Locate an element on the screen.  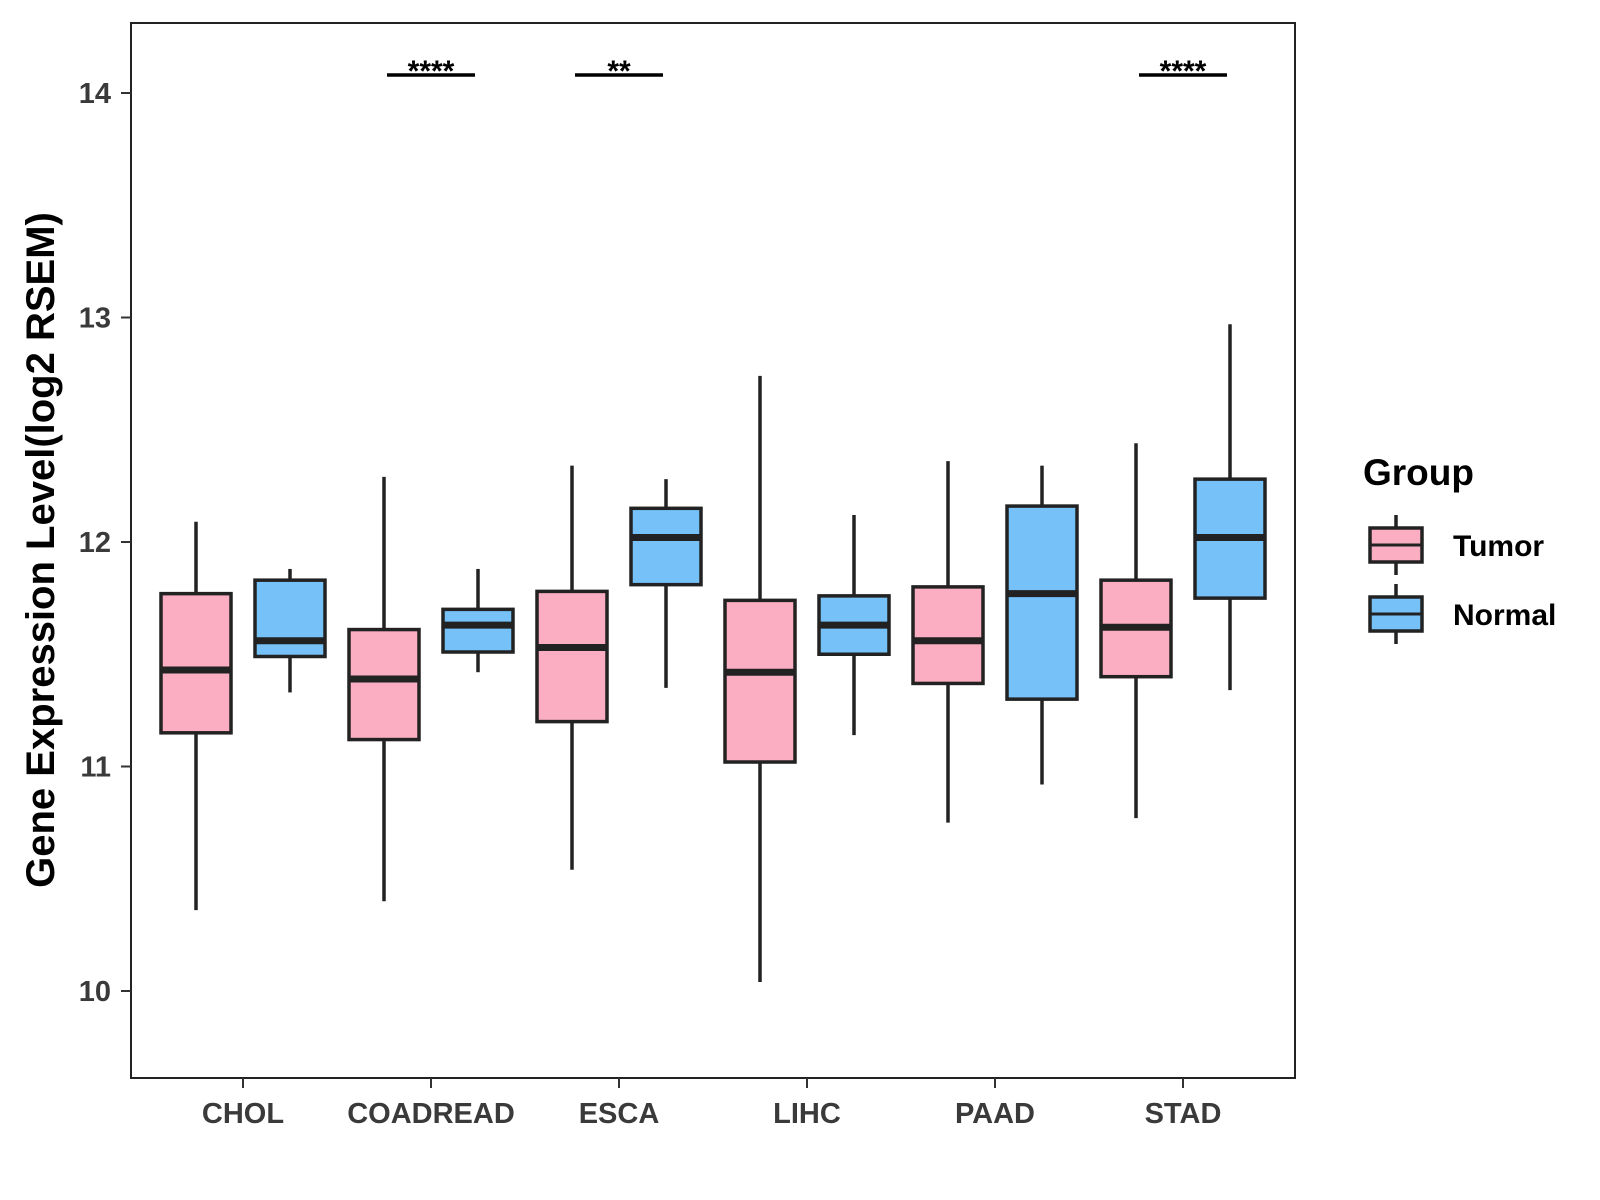
legend-entry-normal: Normal is located at coordinates (1462, 614).